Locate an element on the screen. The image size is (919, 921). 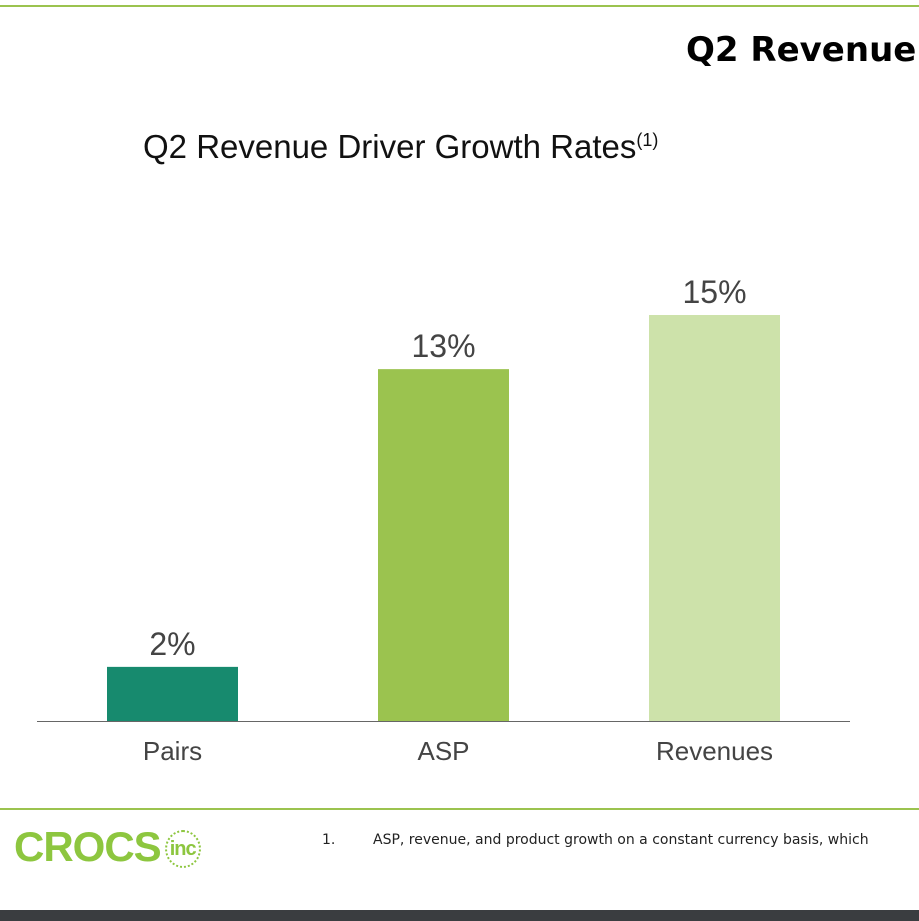
bar-pairs is located at coordinates (172, 693).